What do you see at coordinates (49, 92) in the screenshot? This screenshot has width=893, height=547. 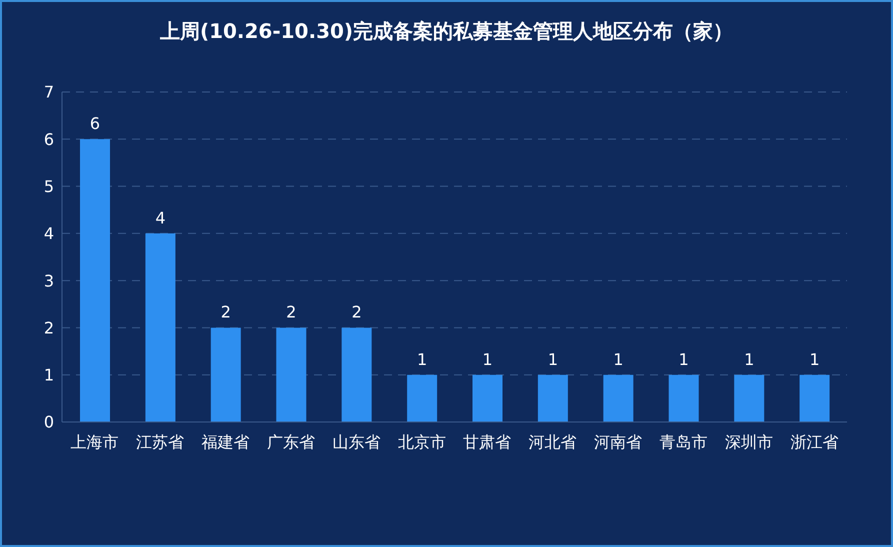 I see `y-tick-label: 7` at bounding box center [49, 92].